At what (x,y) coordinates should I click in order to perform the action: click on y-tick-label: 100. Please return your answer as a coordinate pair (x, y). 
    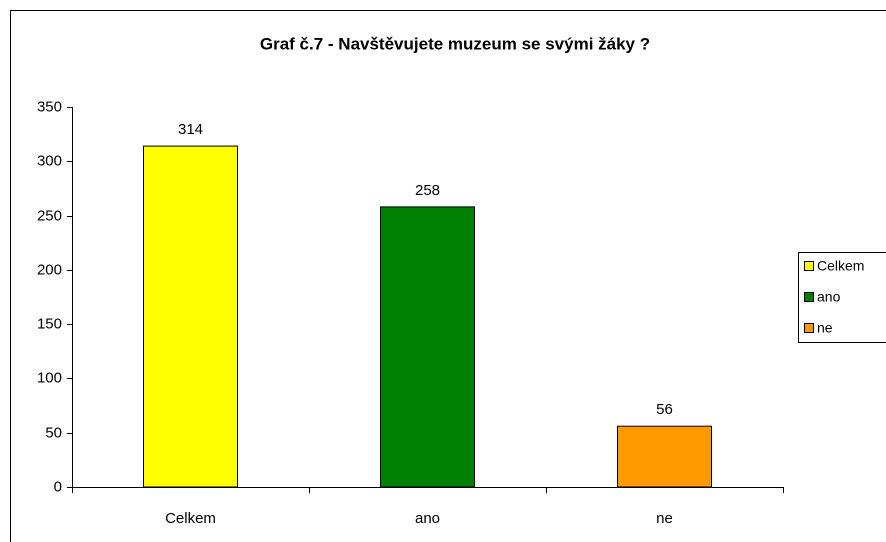
    Looking at the image, I should click on (49, 377).